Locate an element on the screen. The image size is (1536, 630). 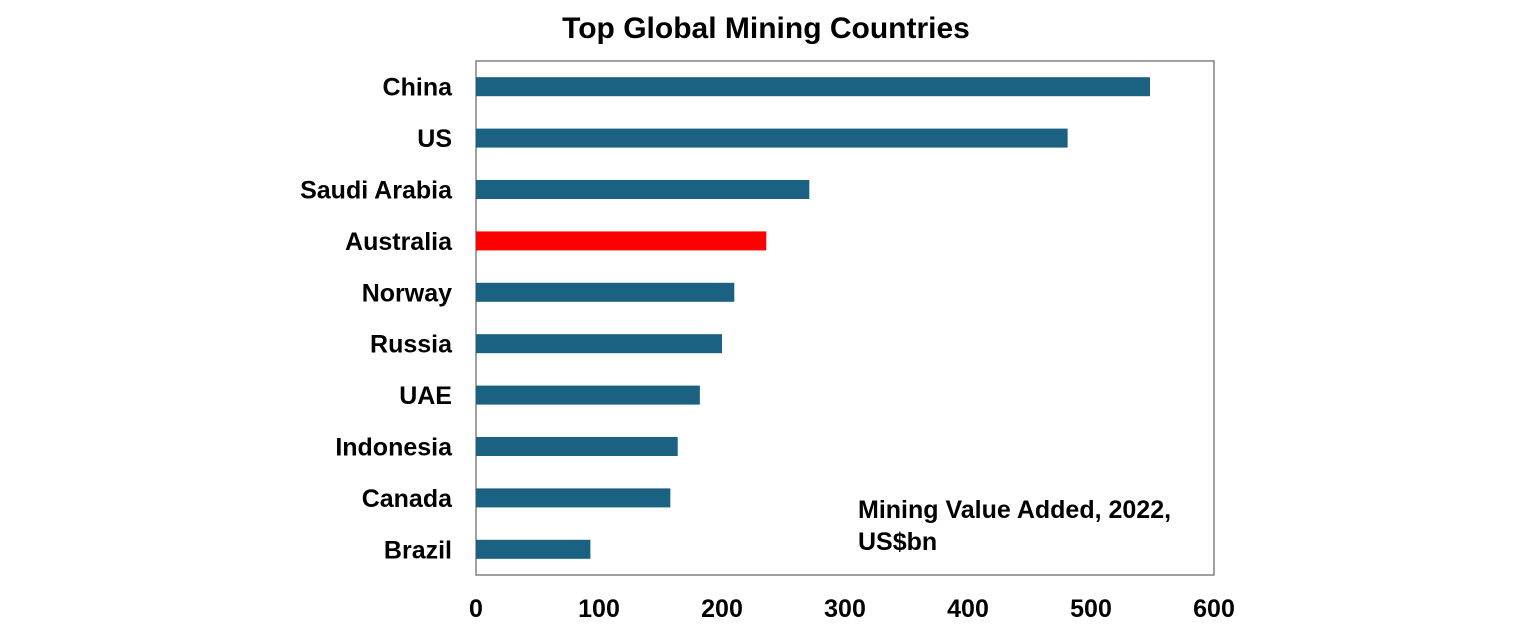
category-label-us: US is located at coordinates (434, 139).